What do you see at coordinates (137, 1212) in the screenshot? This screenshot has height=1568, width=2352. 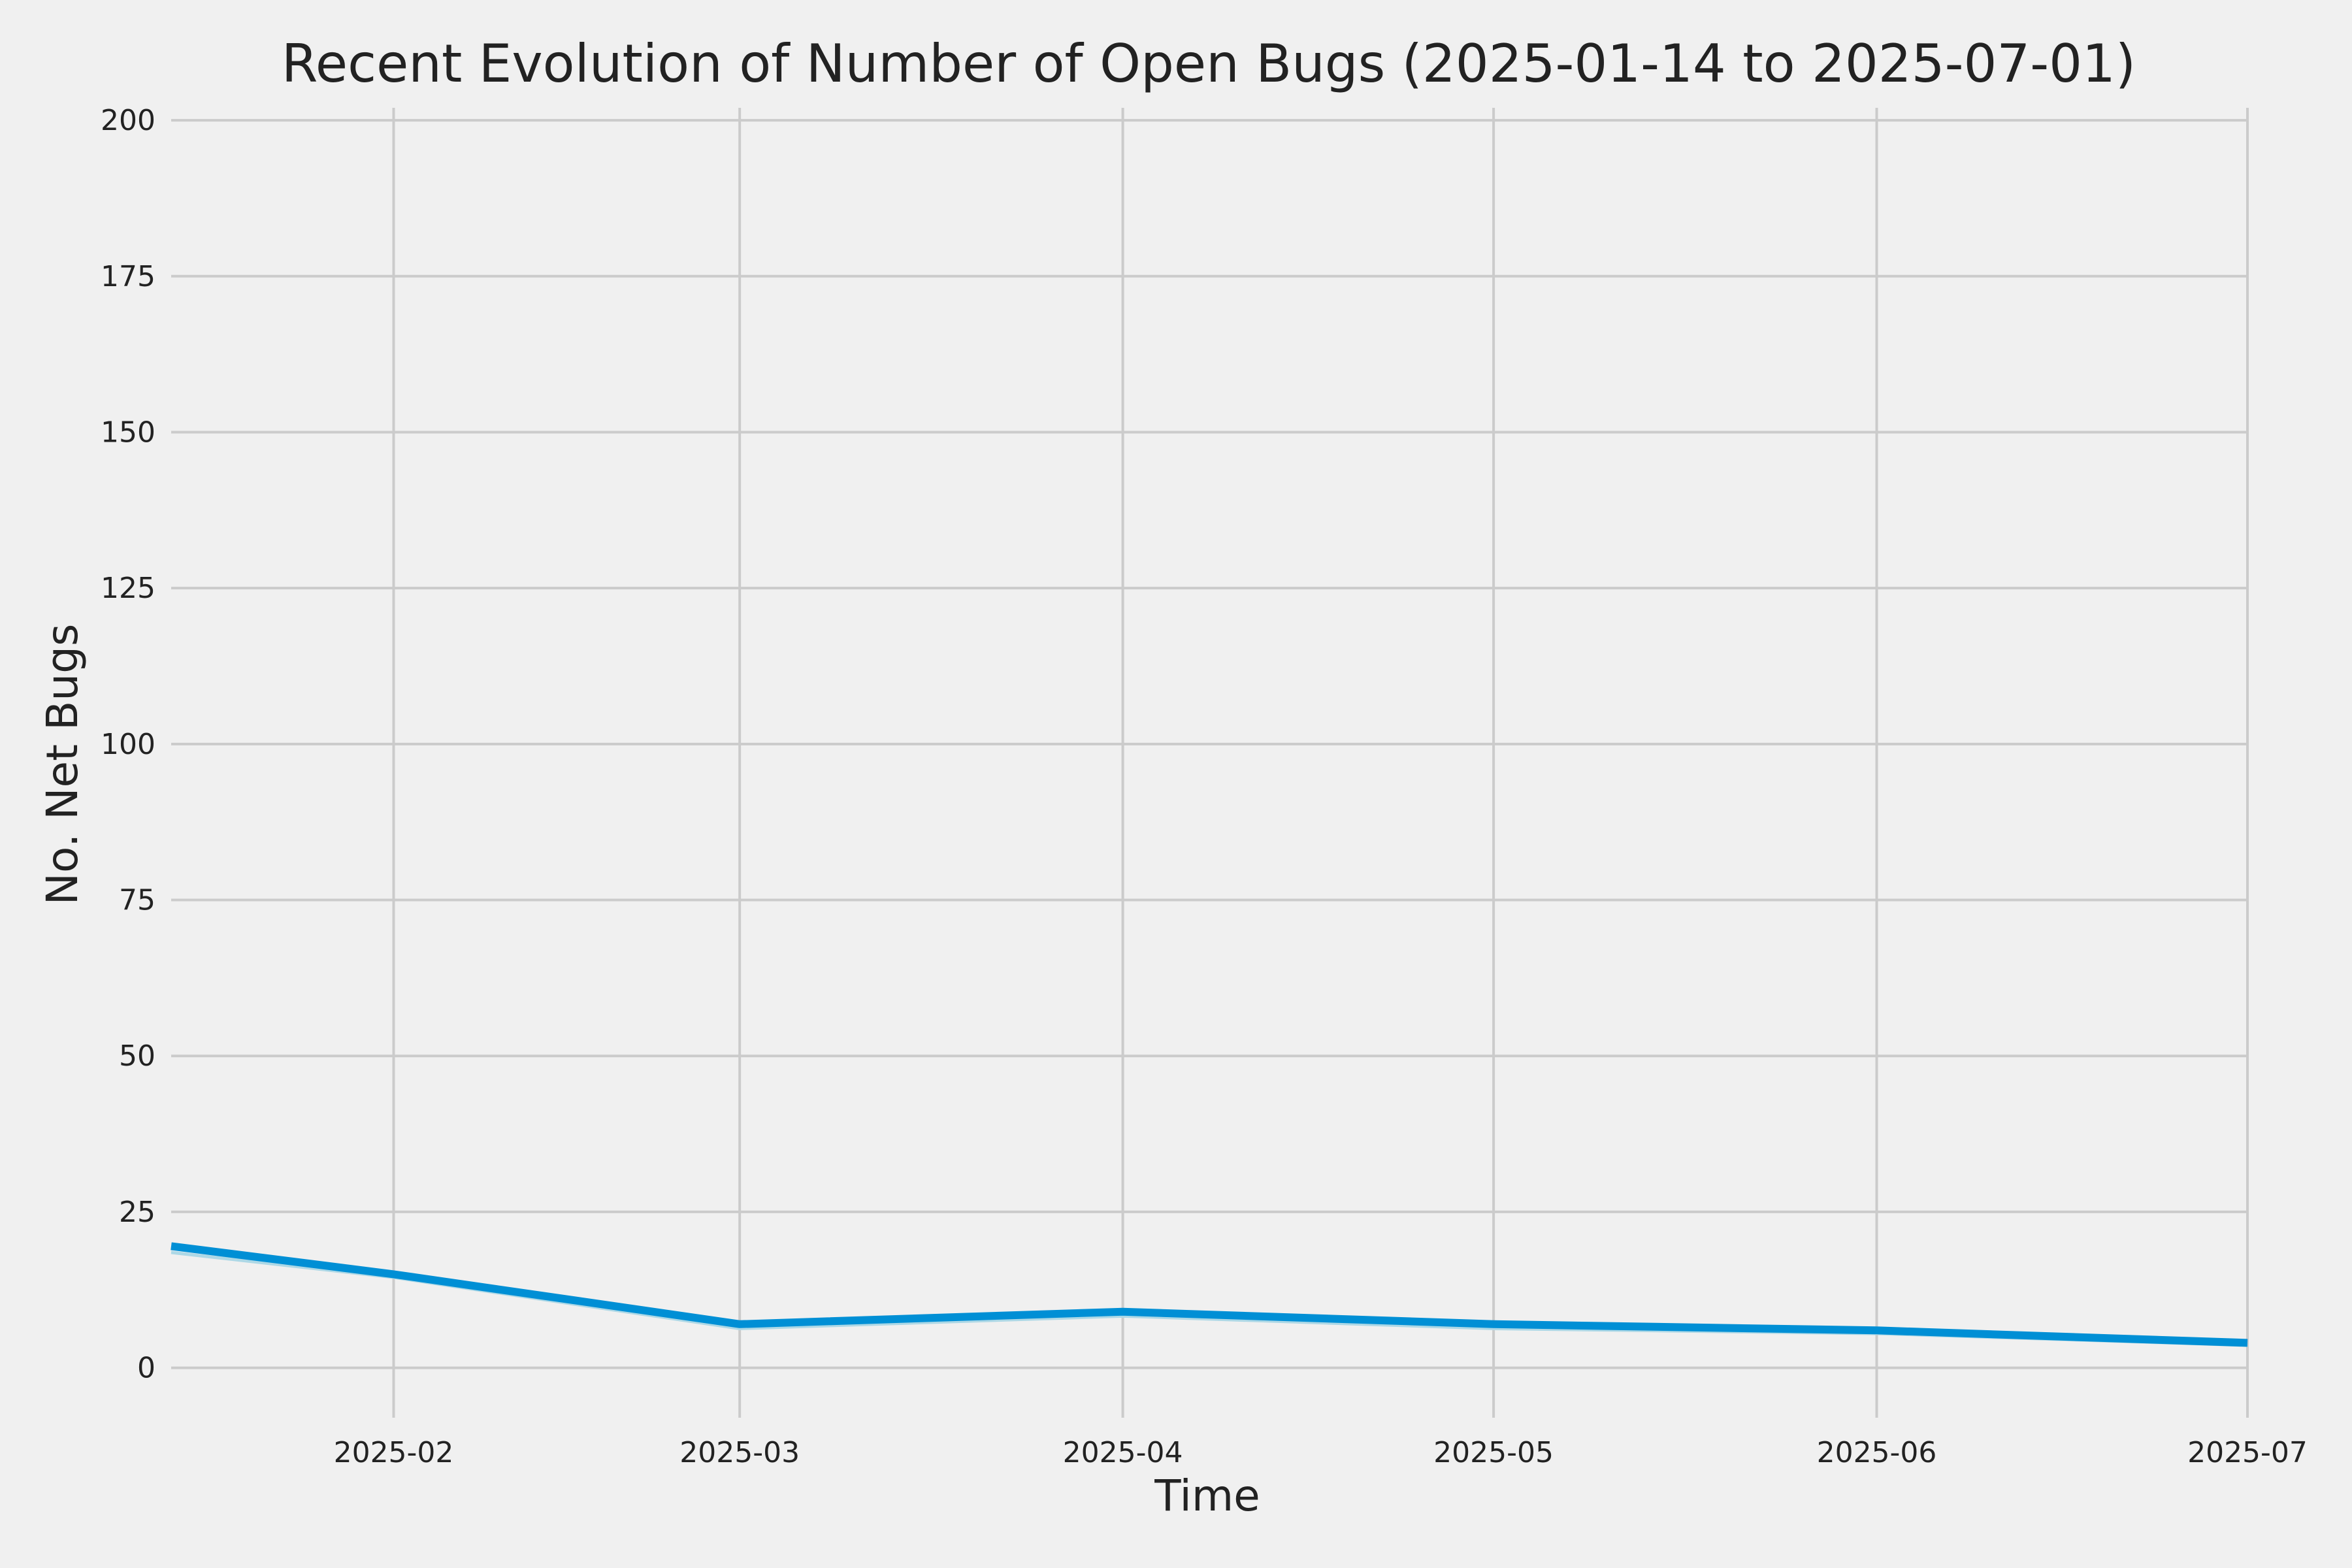 I see `y-tick-label: 25` at bounding box center [137, 1212].